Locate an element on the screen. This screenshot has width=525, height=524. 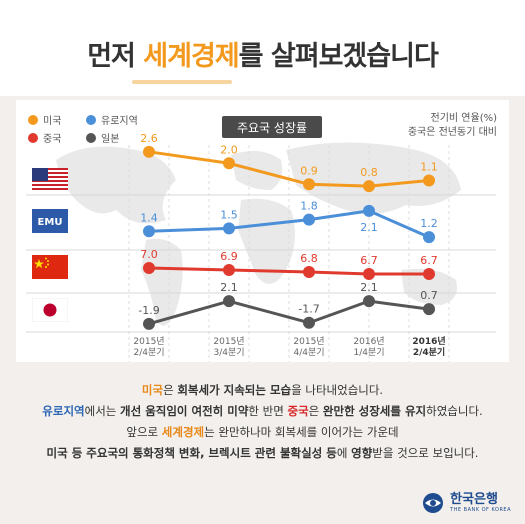
logo-sub: THE BANK OF KOREA is located at coordinates (480, 510).